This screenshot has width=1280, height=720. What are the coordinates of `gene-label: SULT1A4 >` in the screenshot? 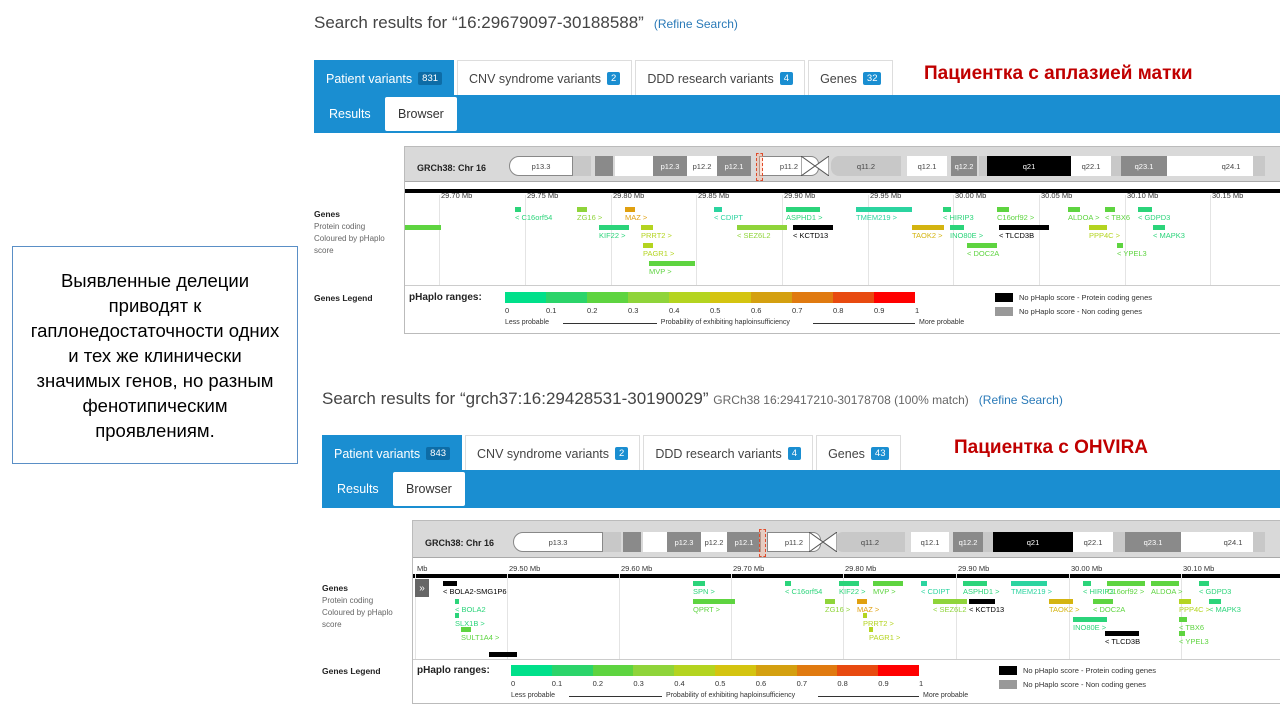 It's located at (480, 637).